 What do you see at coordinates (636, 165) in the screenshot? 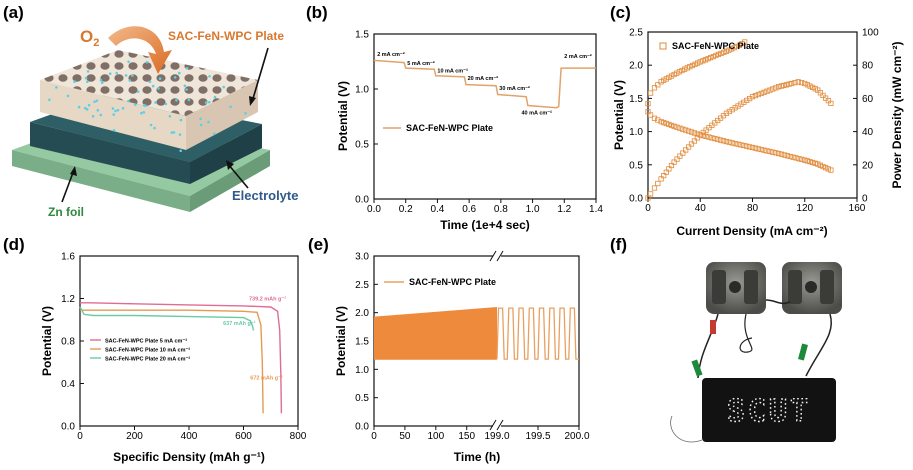
I see `panel-c-ytick-label: 0.5` at bounding box center [636, 165].